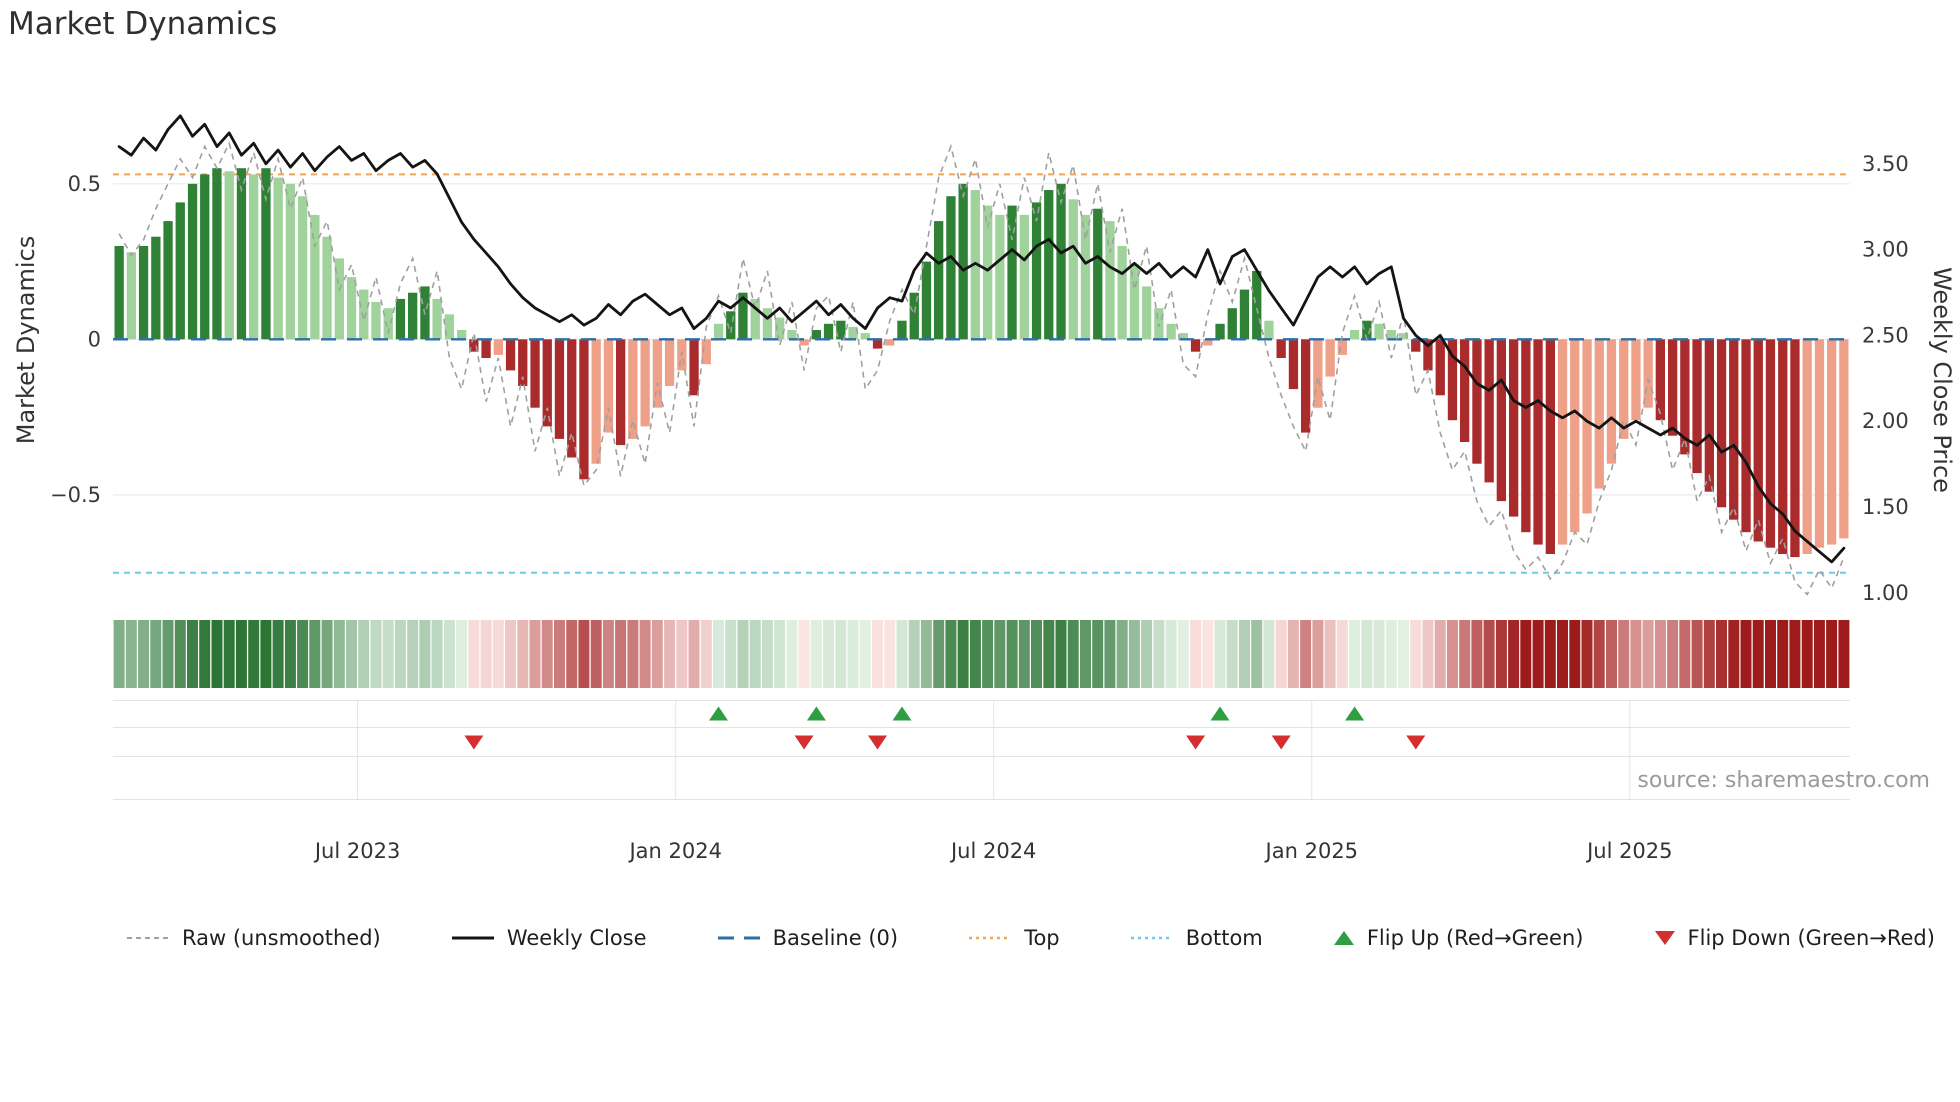  Describe the element at coordinates (1665, 938) in the screenshot. I see `flip-down-triangle-icon` at that location.